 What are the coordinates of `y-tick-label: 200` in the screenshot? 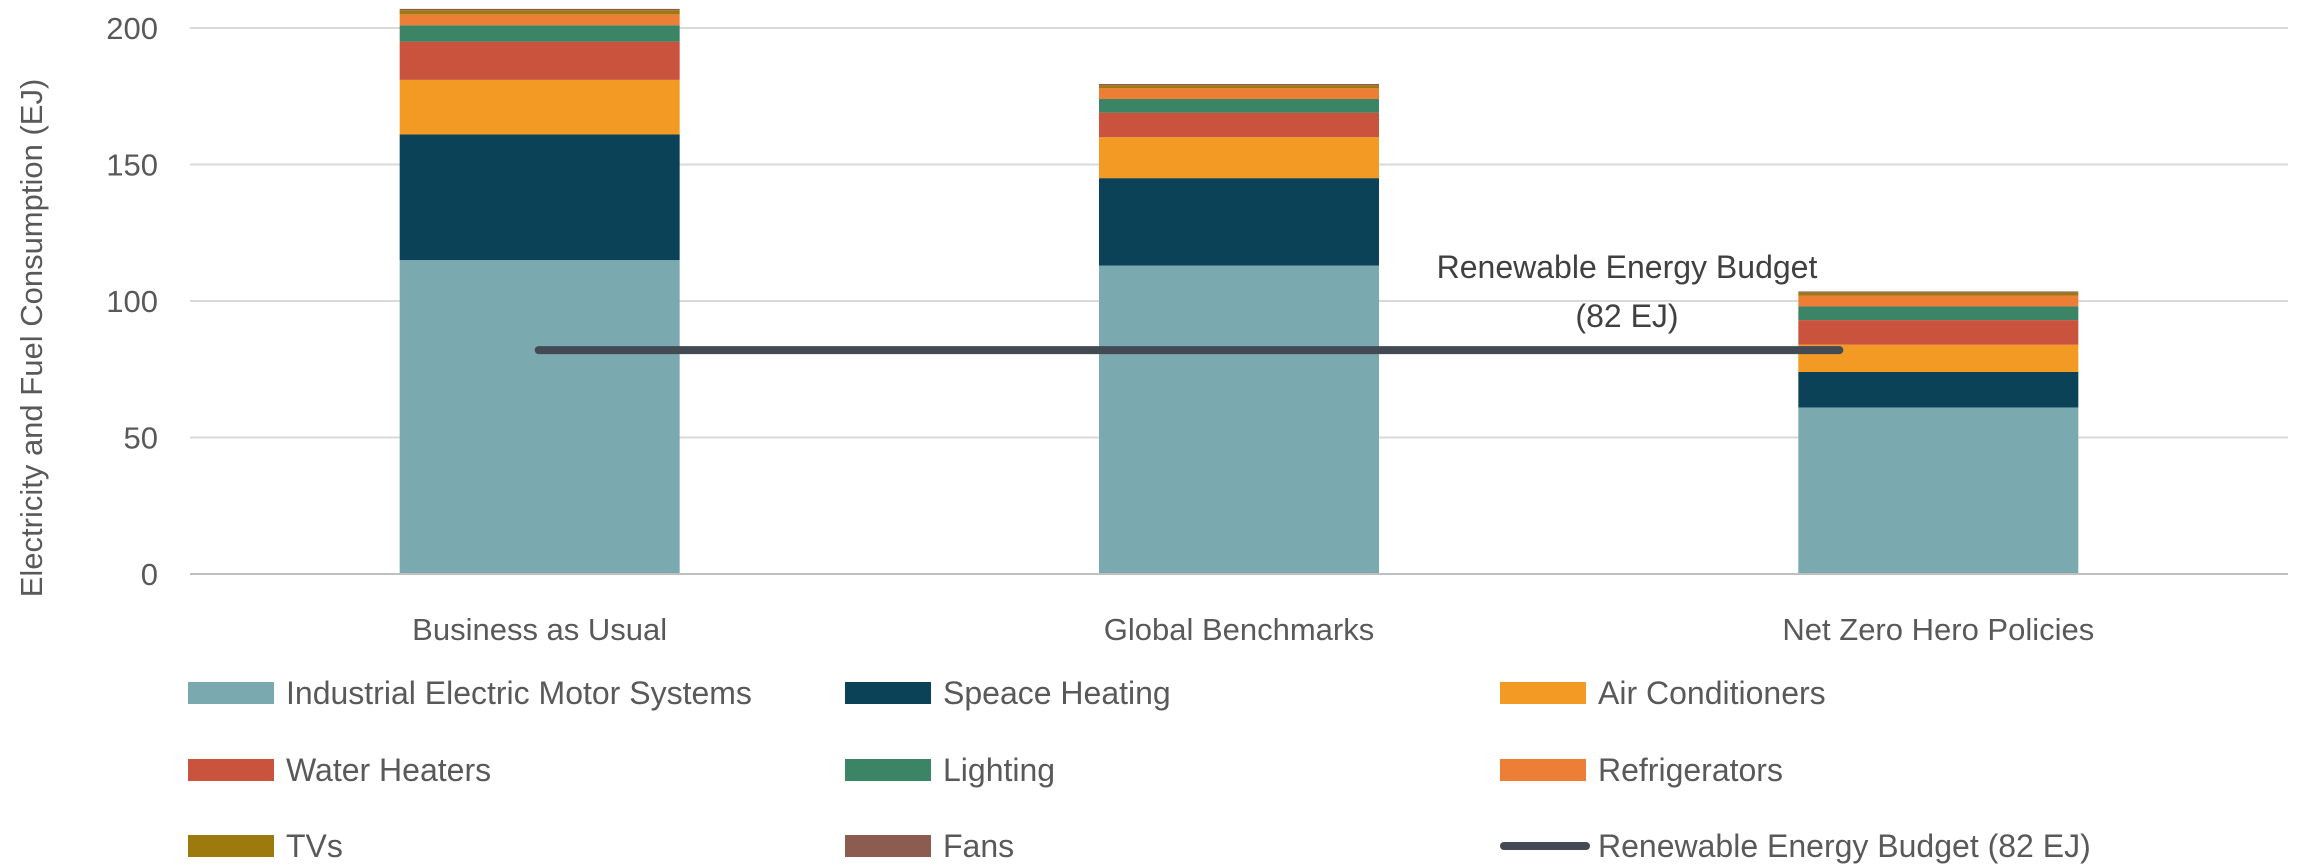 It's located at (132, 28).